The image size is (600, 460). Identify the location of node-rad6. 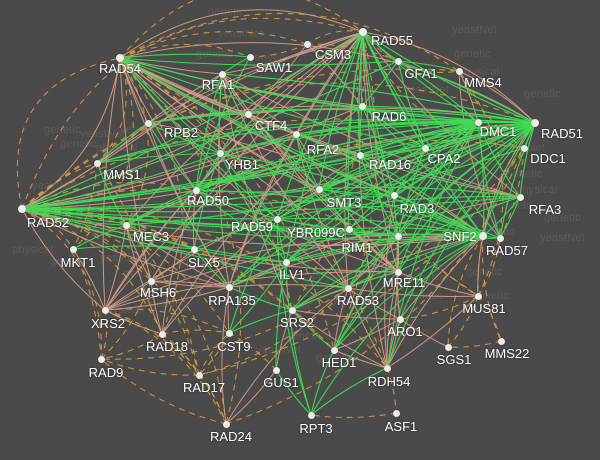
(362, 106).